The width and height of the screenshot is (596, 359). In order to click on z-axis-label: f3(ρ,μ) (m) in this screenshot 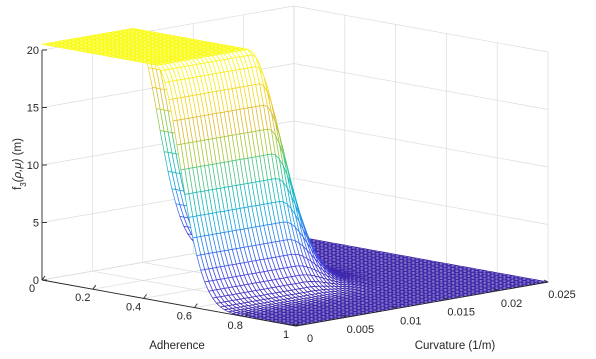, I will do `click(20, 164)`.